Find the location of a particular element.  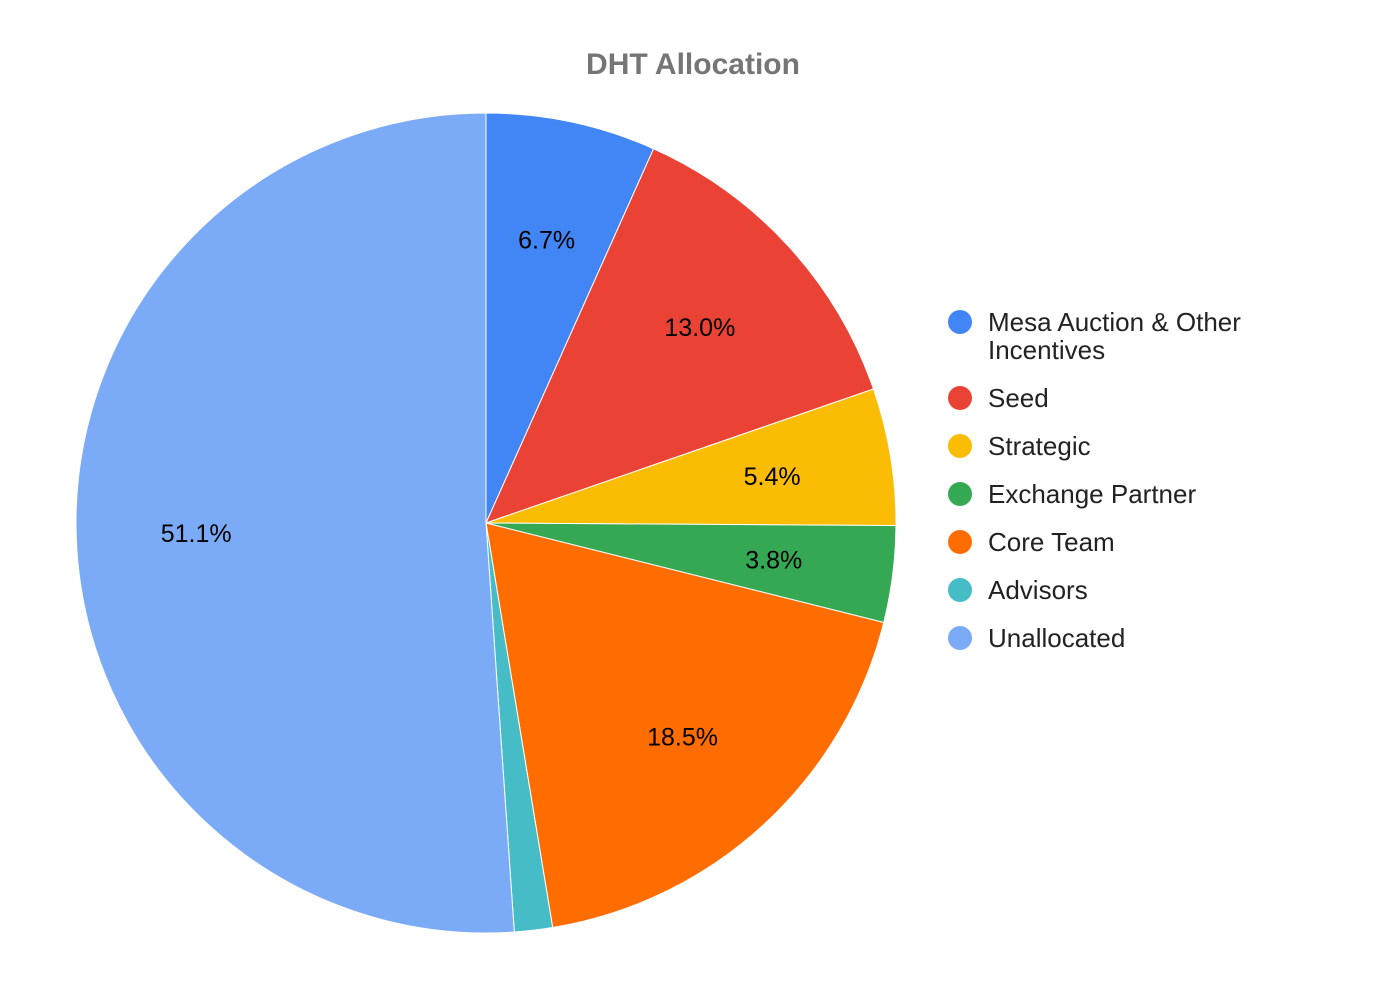

legend-label: Advisors is located at coordinates (1038, 590).